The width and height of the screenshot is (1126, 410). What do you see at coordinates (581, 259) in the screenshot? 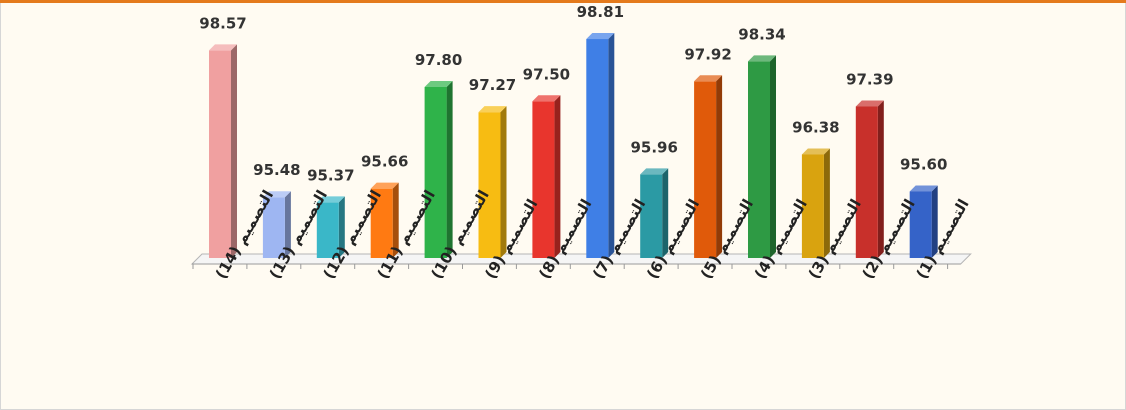
I see `floor-plane` at bounding box center [581, 259].